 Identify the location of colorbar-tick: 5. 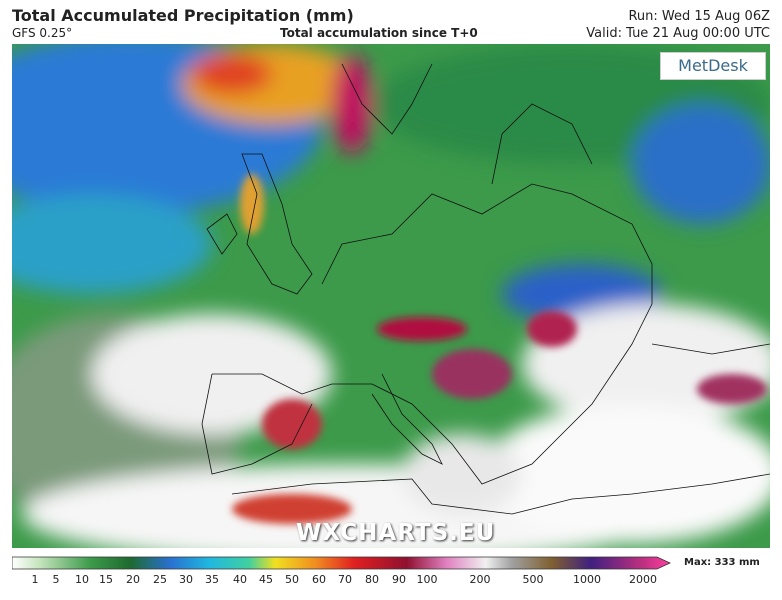
(56, 579).